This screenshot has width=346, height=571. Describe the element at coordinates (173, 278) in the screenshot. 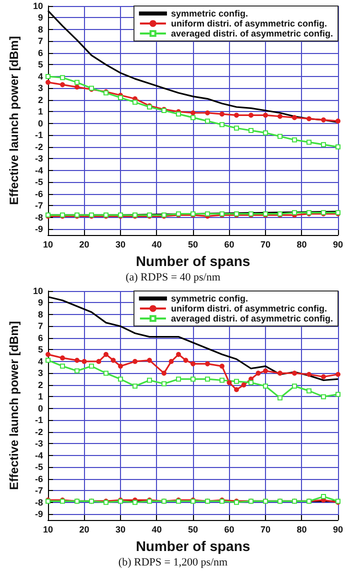

I see `text: (a) RDPS = 40 ps/nm` at that location.